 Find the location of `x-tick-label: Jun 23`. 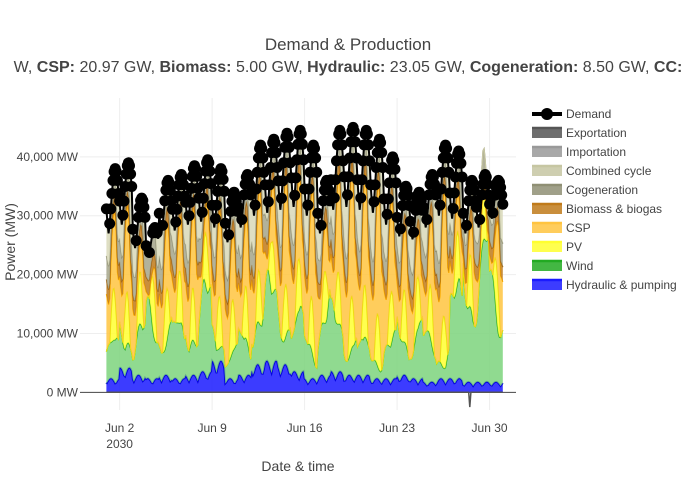

x-tick-label: Jun 23 is located at coordinates (397, 428).